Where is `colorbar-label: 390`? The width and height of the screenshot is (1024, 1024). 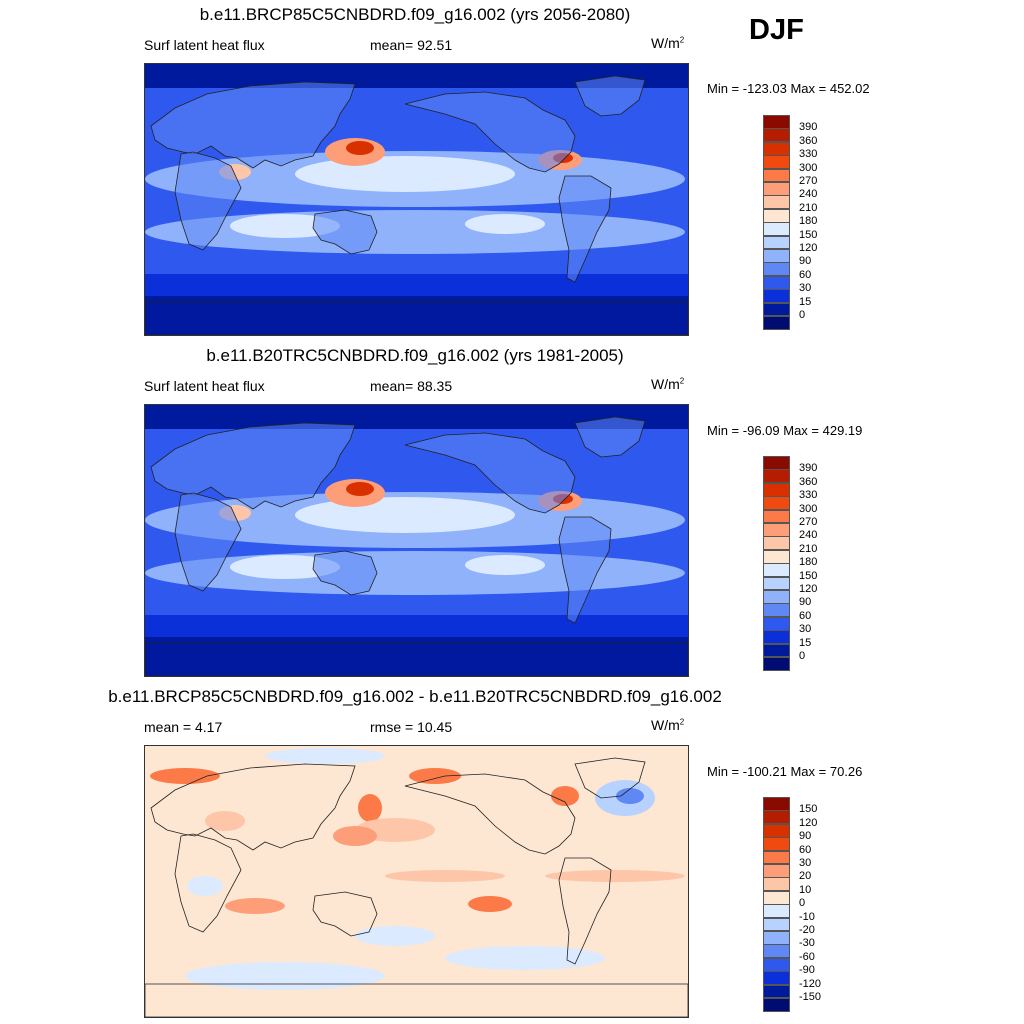
colorbar-label: 390 is located at coordinates (808, 468).